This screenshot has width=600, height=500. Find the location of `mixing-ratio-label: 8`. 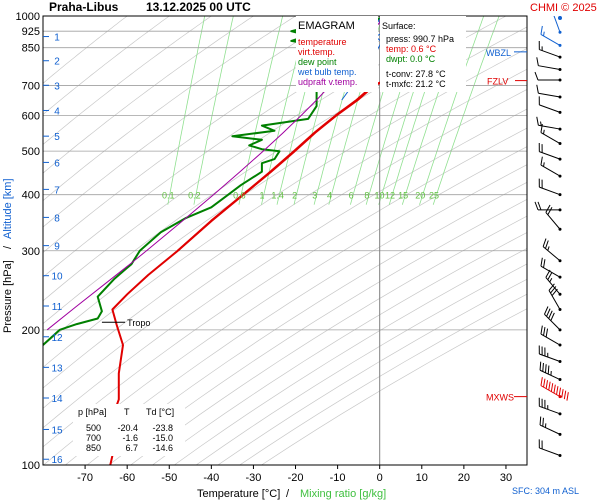

mixing-ratio-label: 8 is located at coordinates (366, 196).